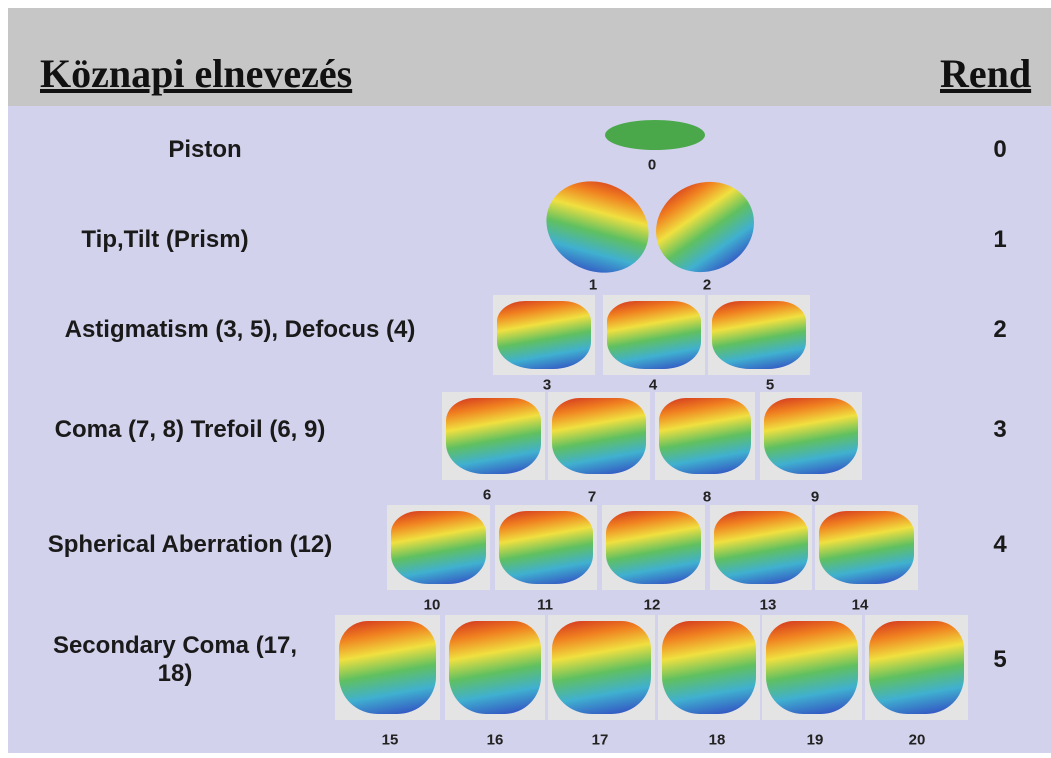 The height and width of the screenshot is (758, 1051). What do you see at coordinates (529, 57) in the screenshot?
I see `header: Köznapi elnevezés Rend` at bounding box center [529, 57].